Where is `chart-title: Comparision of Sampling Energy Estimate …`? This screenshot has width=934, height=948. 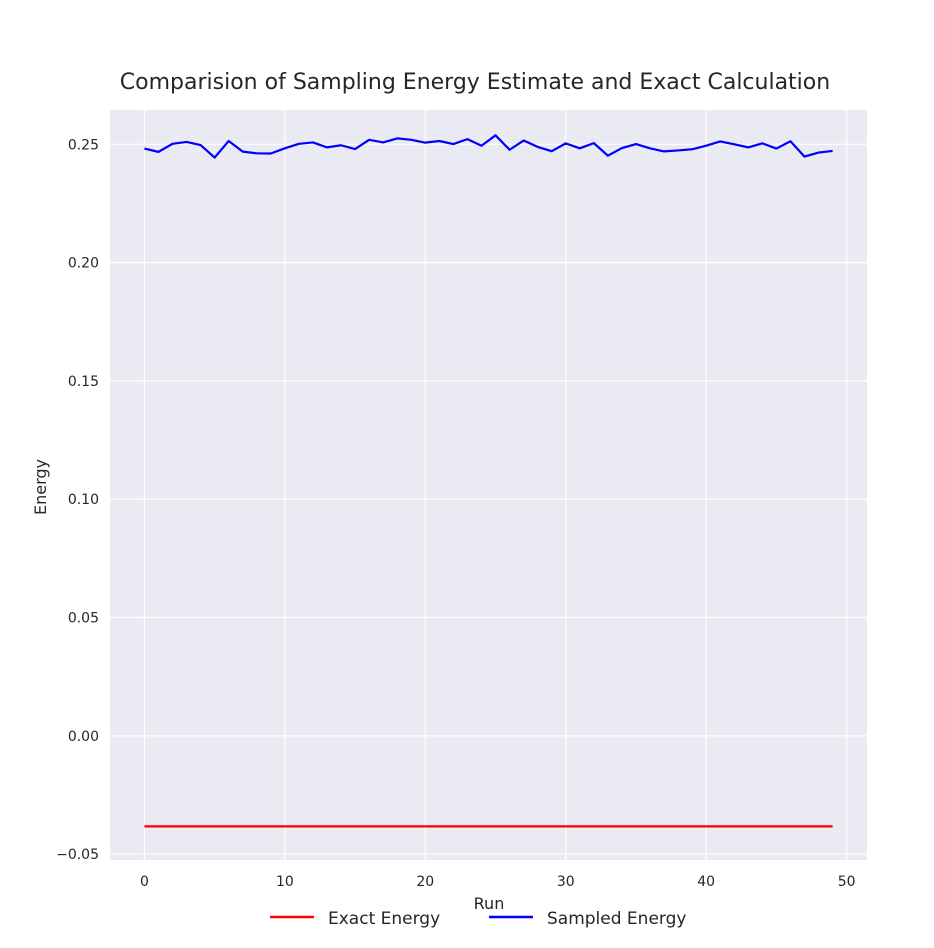
chart-title: Comparision of Sampling Energy Estimate … is located at coordinates (475, 82).